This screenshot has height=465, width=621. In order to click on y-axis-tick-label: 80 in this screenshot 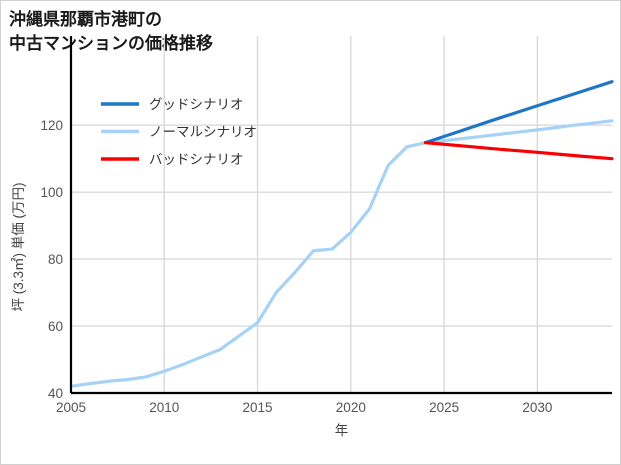, I will do `click(55, 259)`.